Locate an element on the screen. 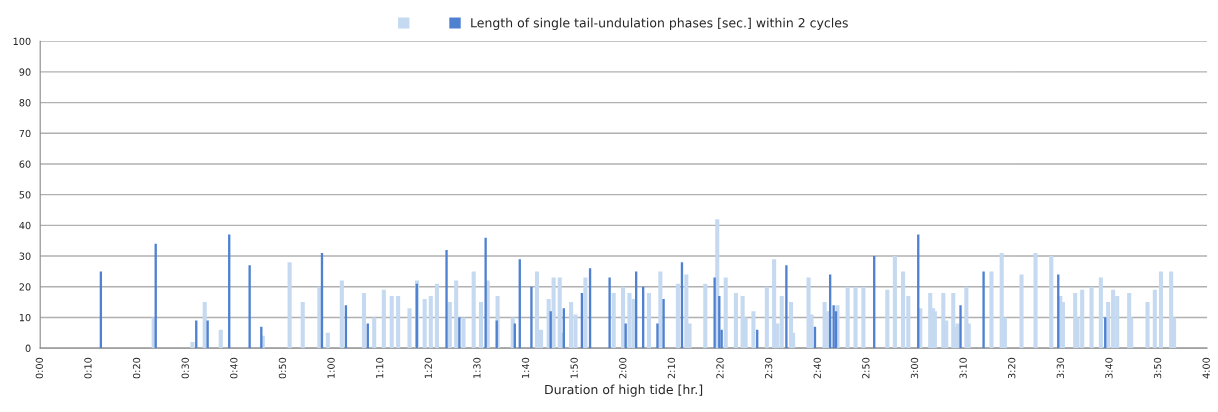 The image size is (1218, 412). x-tick-label: 2:40 is located at coordinates (817, 368).